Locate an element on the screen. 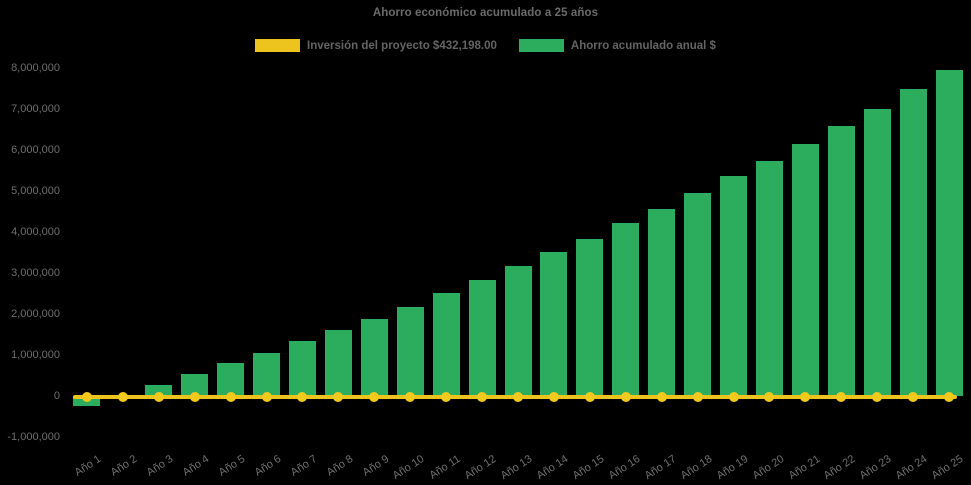 The width and height of the screenshot is (971, 485). x-axis-label: Año 22 is located at coordinates (840, 467).